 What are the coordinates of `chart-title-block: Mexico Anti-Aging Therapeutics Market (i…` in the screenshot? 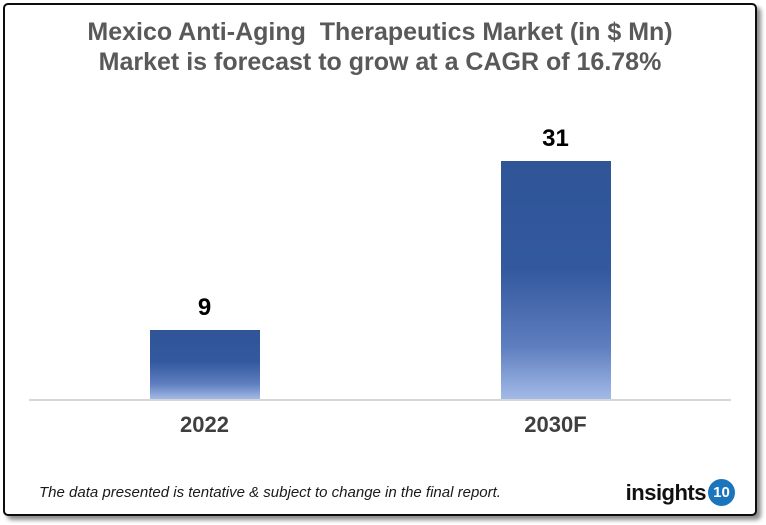 It's located at (380, 47).